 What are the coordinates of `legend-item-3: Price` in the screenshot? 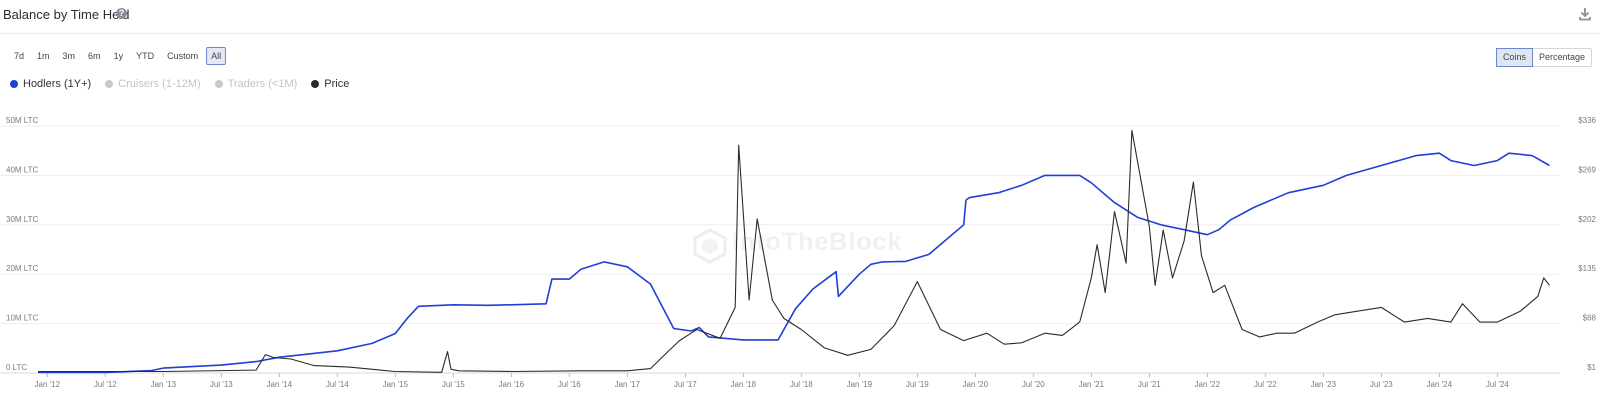 It's located at (330, 84).